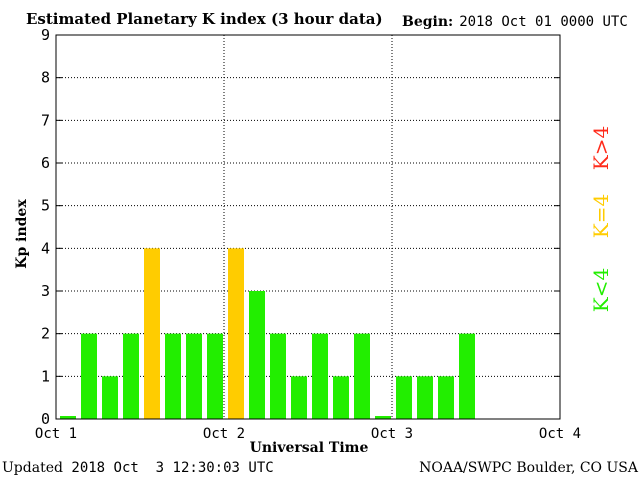  I want to click on y-tick-label: 7, so click(45, 120).